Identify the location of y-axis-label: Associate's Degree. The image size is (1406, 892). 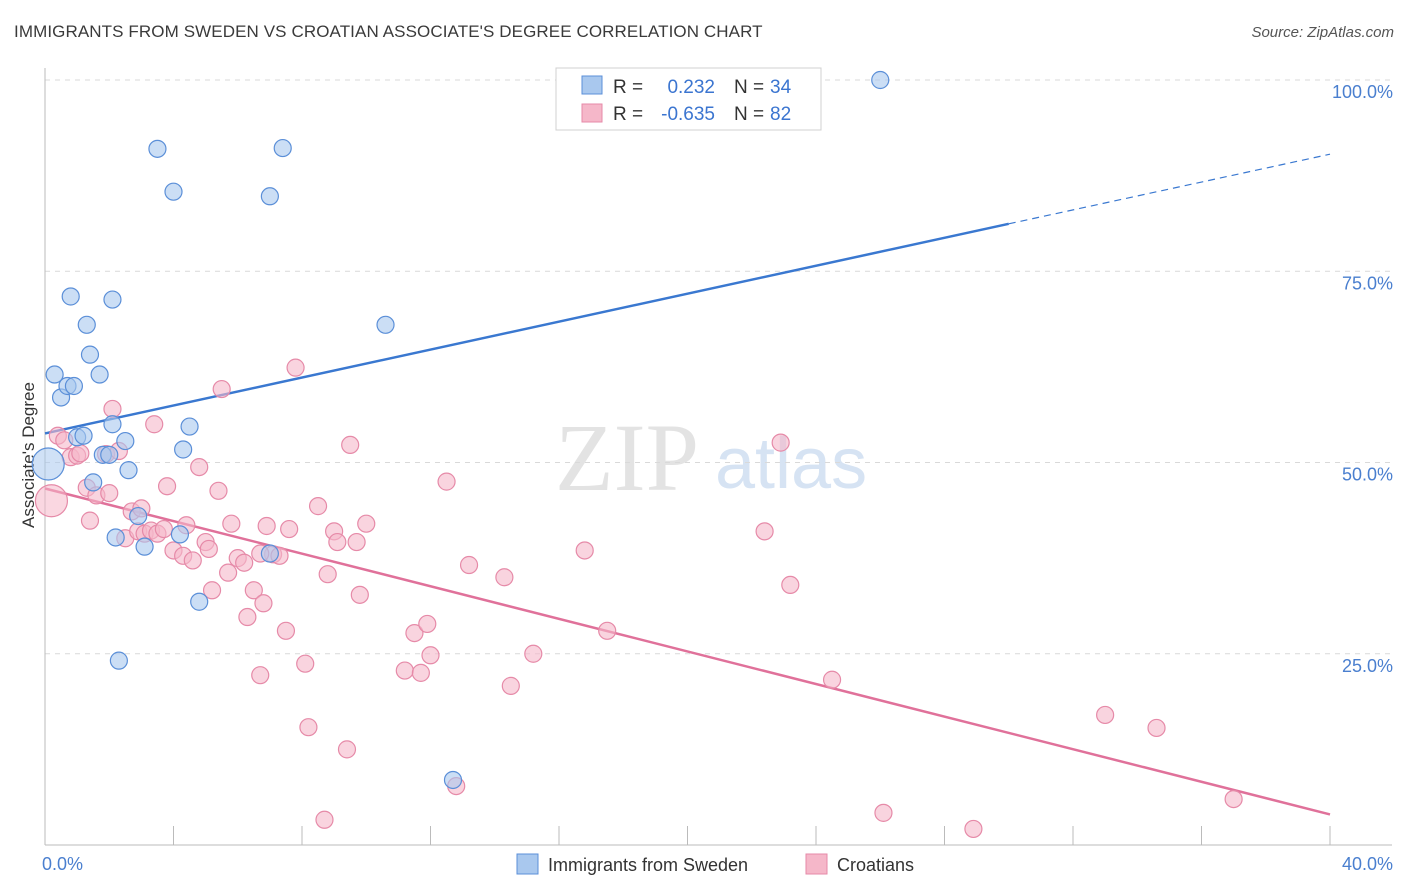
(28, 455).